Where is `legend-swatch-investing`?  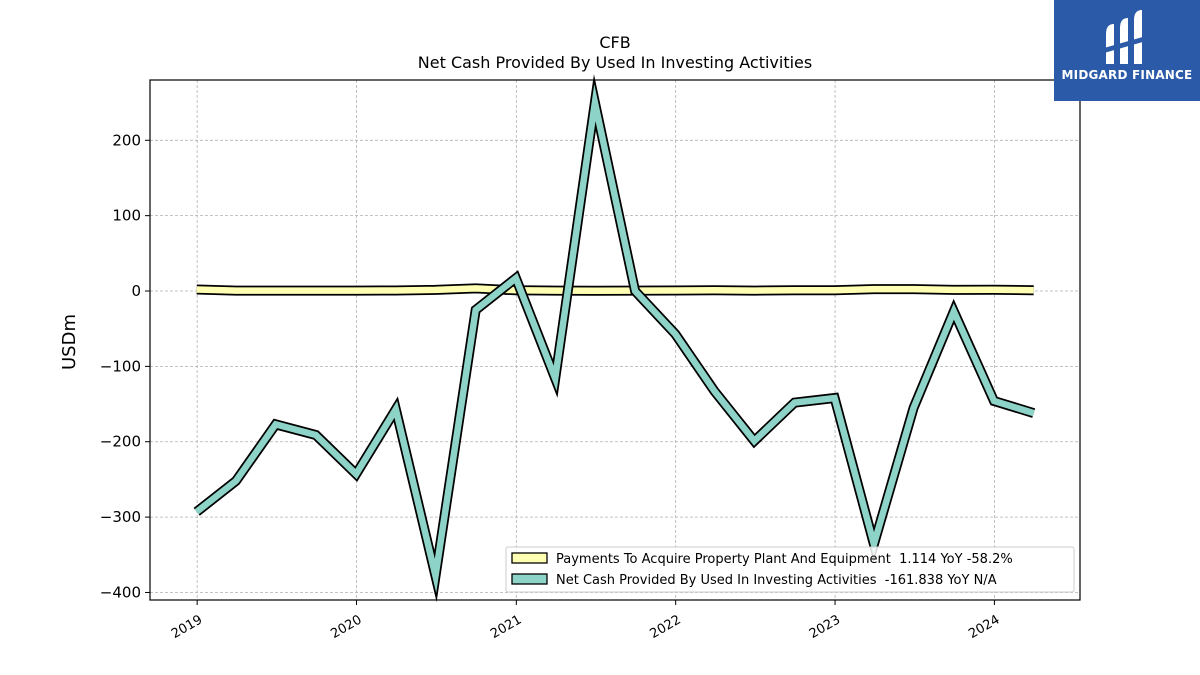 legend-swatch-investing is located at coordinates (529, 579).